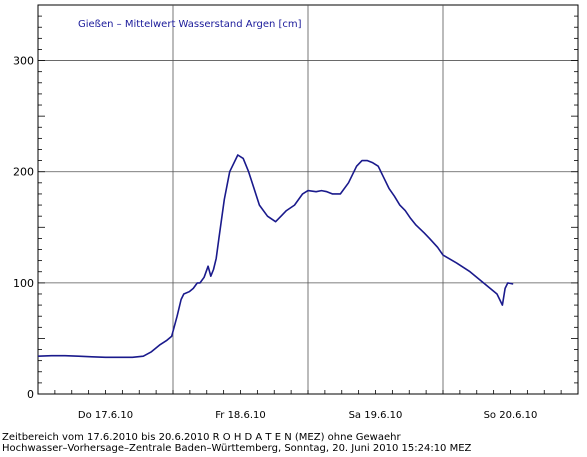 Image resolution: width=587 pixels, height=457 pixels. I want to click on x-tick-label: Sa 19.6.10, so click(376, 415).